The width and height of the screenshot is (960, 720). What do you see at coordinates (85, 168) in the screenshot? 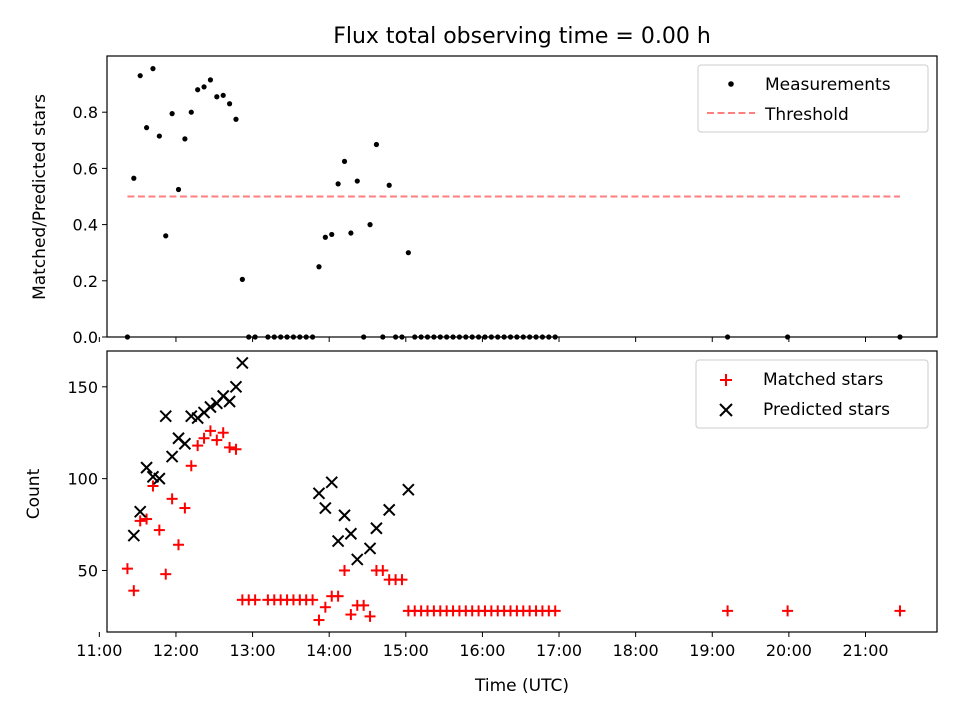
I see `y-tick-label: 0.6` at bounding box center [85, 168].